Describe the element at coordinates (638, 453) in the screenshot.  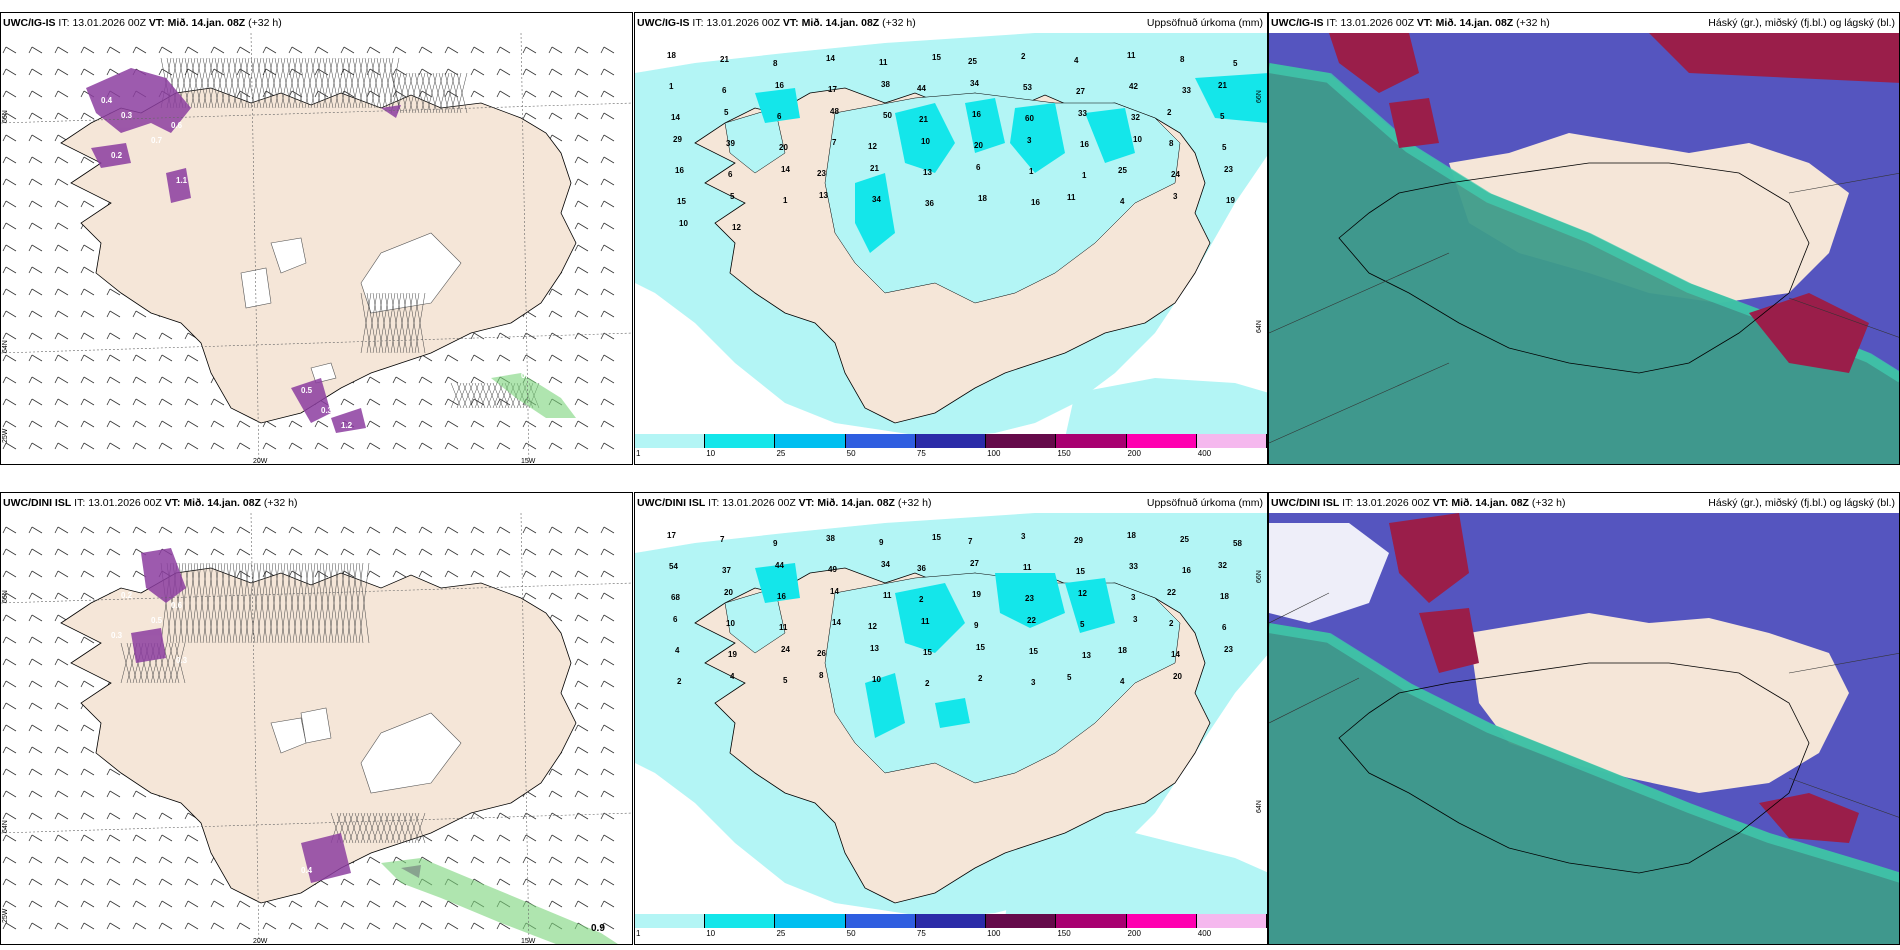
I see `colorbar-tick: 1` at that location.